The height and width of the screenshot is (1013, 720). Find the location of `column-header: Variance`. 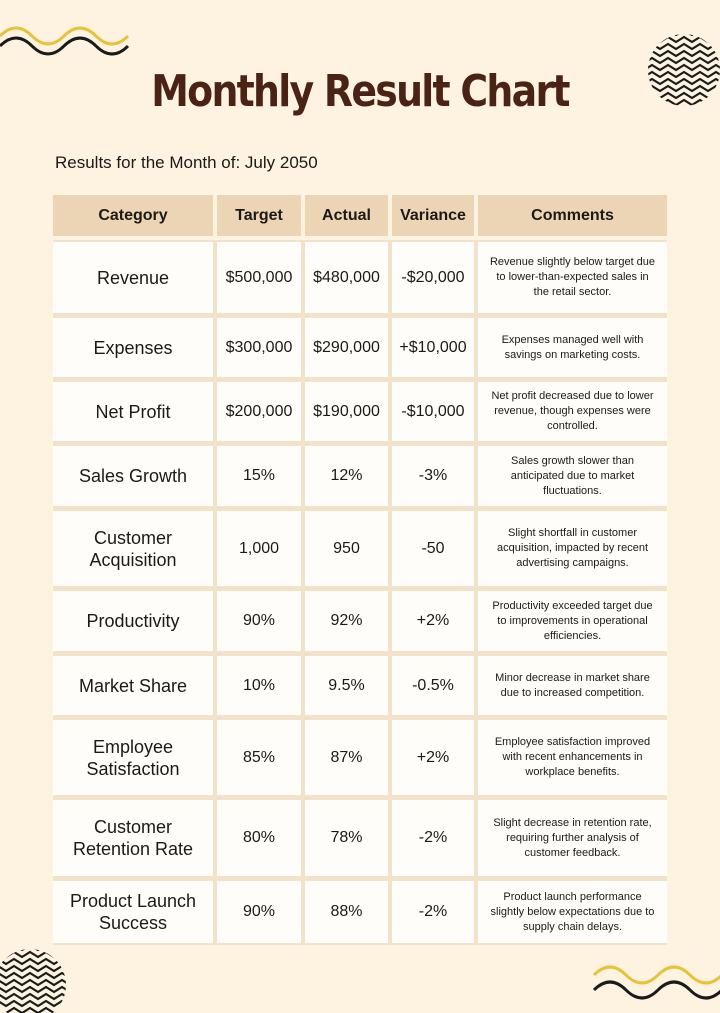

column-header: Variance is located at coordinates (433, 215).